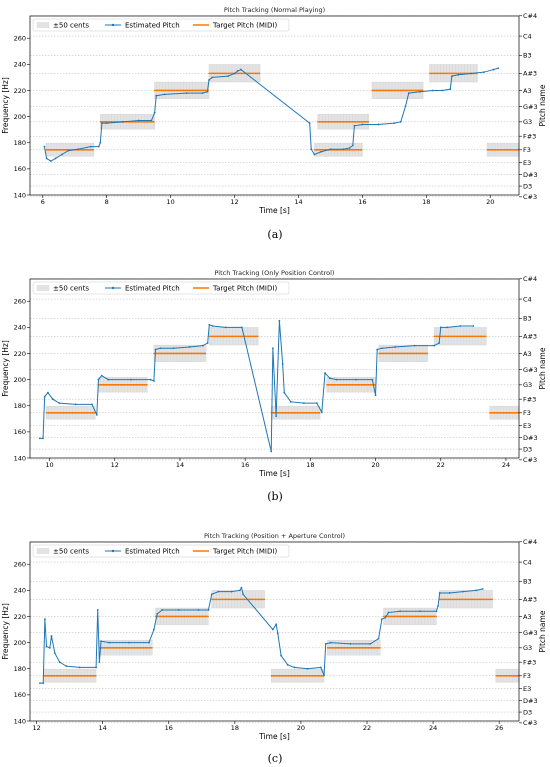 Image resolution: width=550 pixels, height=767 pixels. Describe the element at coordinates (275, 234) in the screenshot. I see `caption-a: (a)` at that location.